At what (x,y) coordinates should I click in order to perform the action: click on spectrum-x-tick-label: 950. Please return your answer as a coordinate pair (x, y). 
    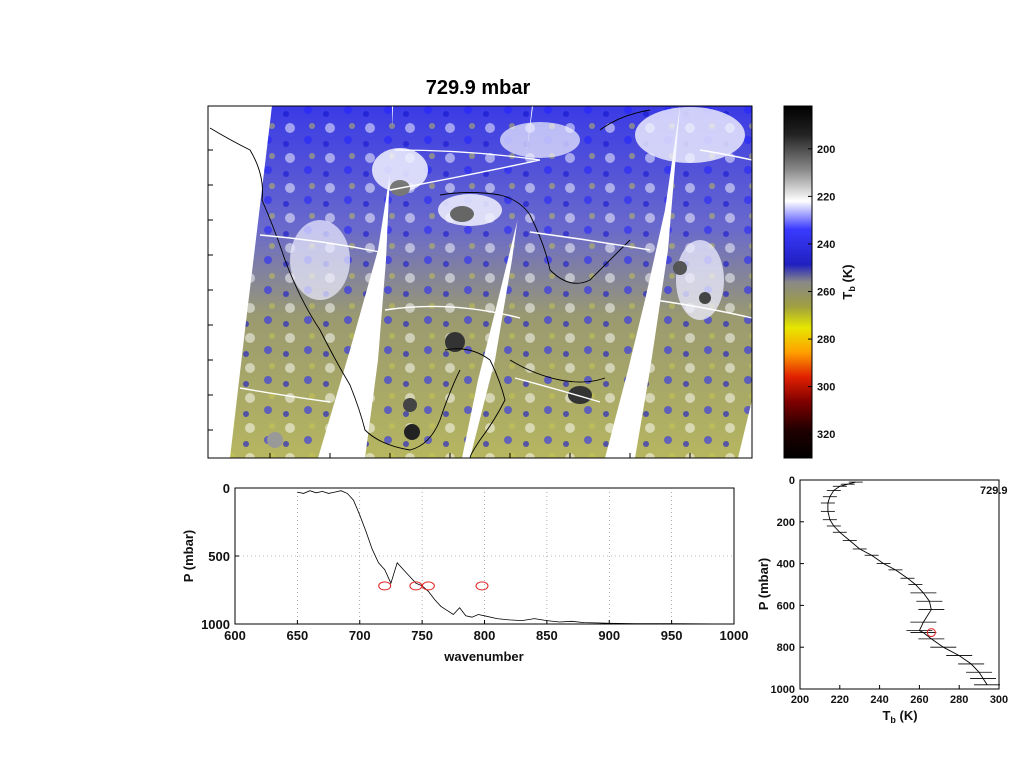
    Looking at the image, I should click on (672, 635).